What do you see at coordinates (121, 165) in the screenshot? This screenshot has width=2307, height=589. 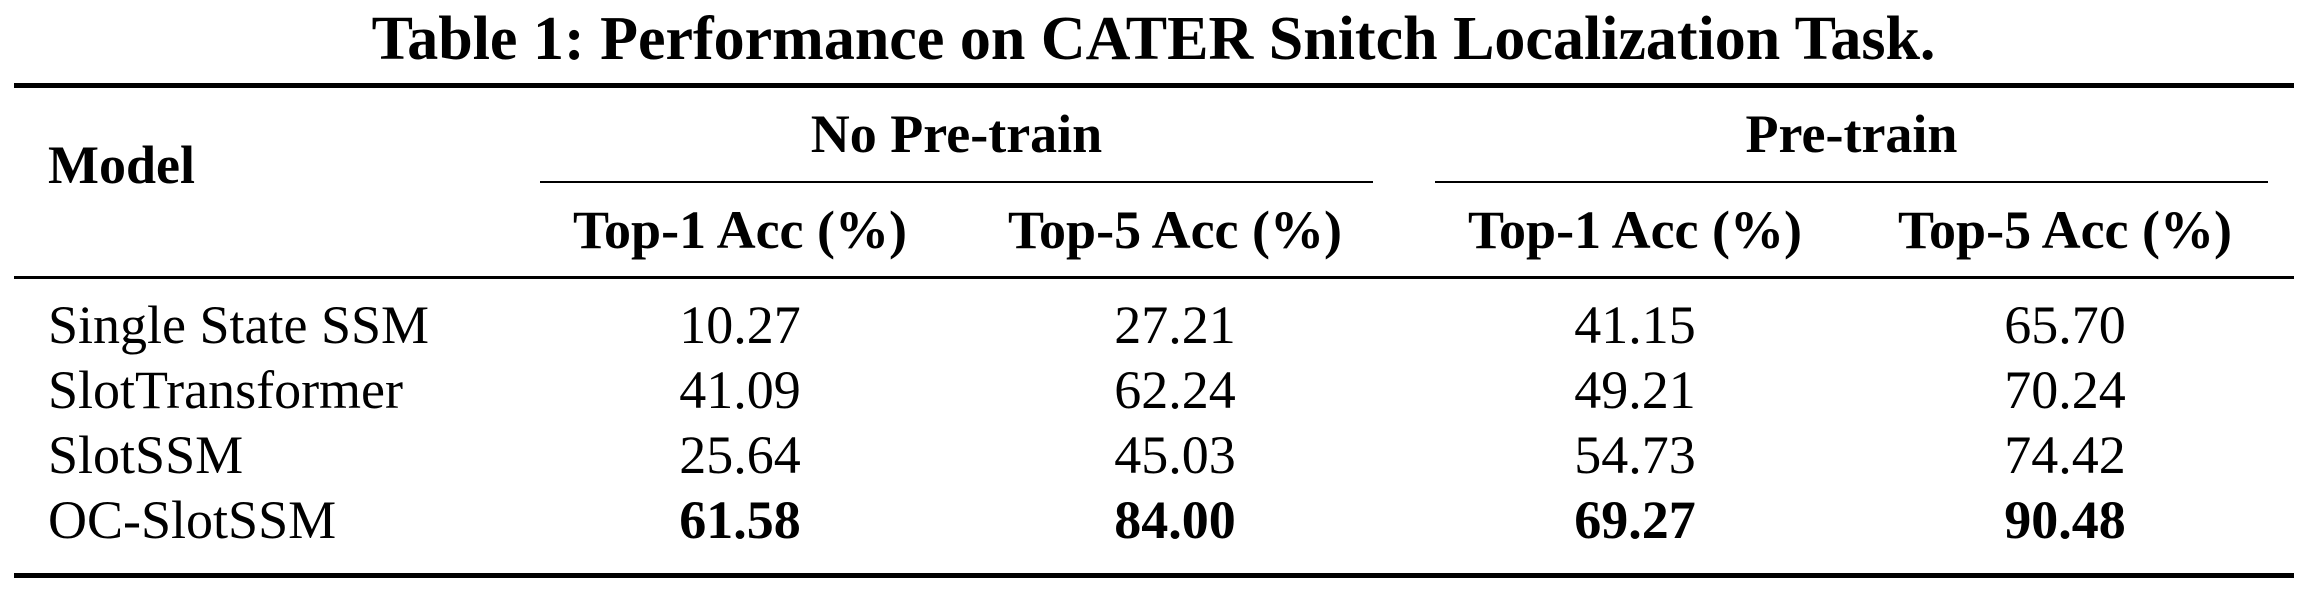 I see `model-column-header: Model` at bounding box center [121, 165].